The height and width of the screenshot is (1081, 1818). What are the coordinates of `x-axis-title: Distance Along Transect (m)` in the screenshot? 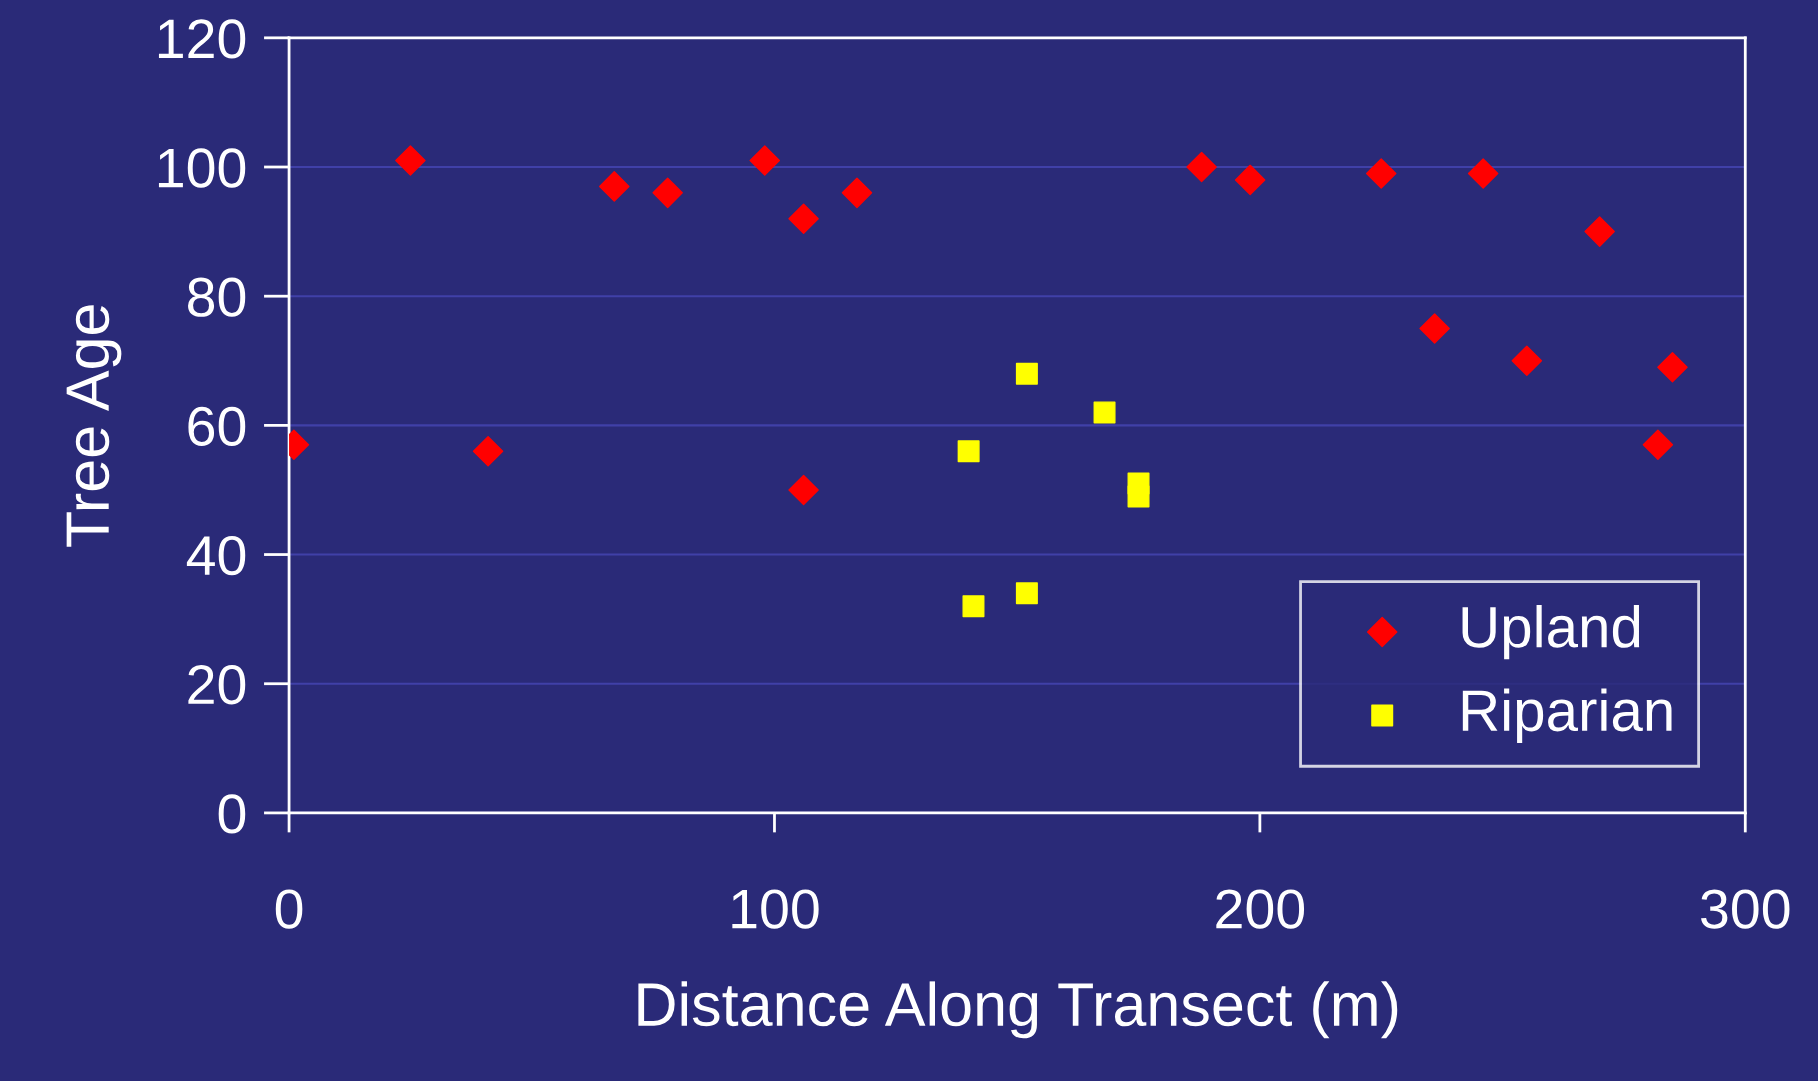 It's located at (1018, 1010).